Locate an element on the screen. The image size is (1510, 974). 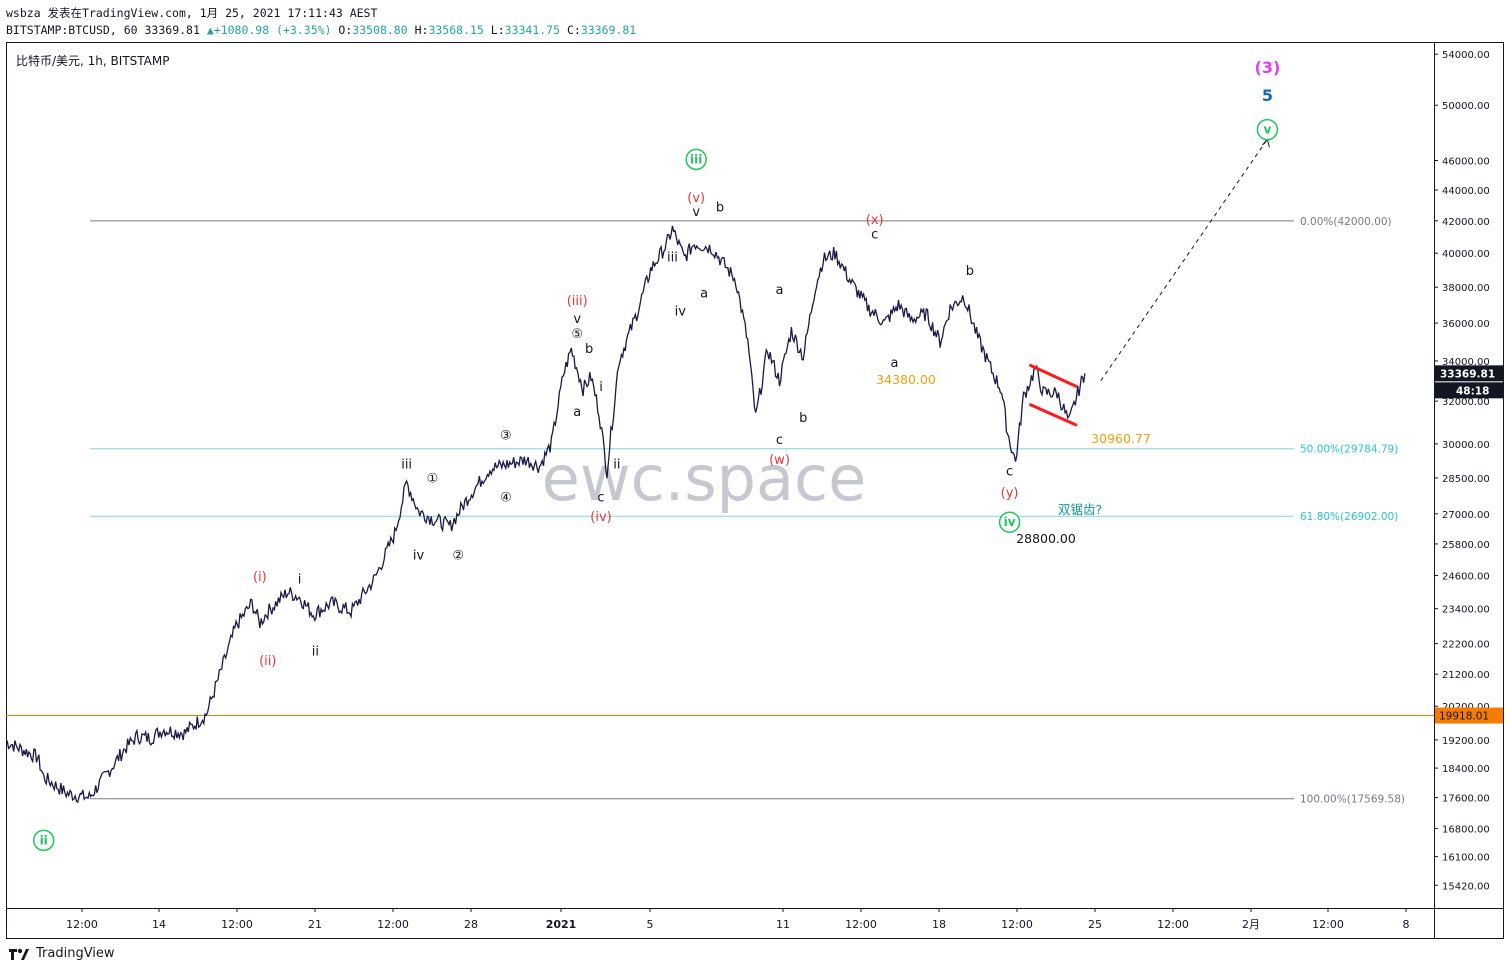
fib-level-label: 50.00%(29784.79) is located at coordinates (1349, 450).